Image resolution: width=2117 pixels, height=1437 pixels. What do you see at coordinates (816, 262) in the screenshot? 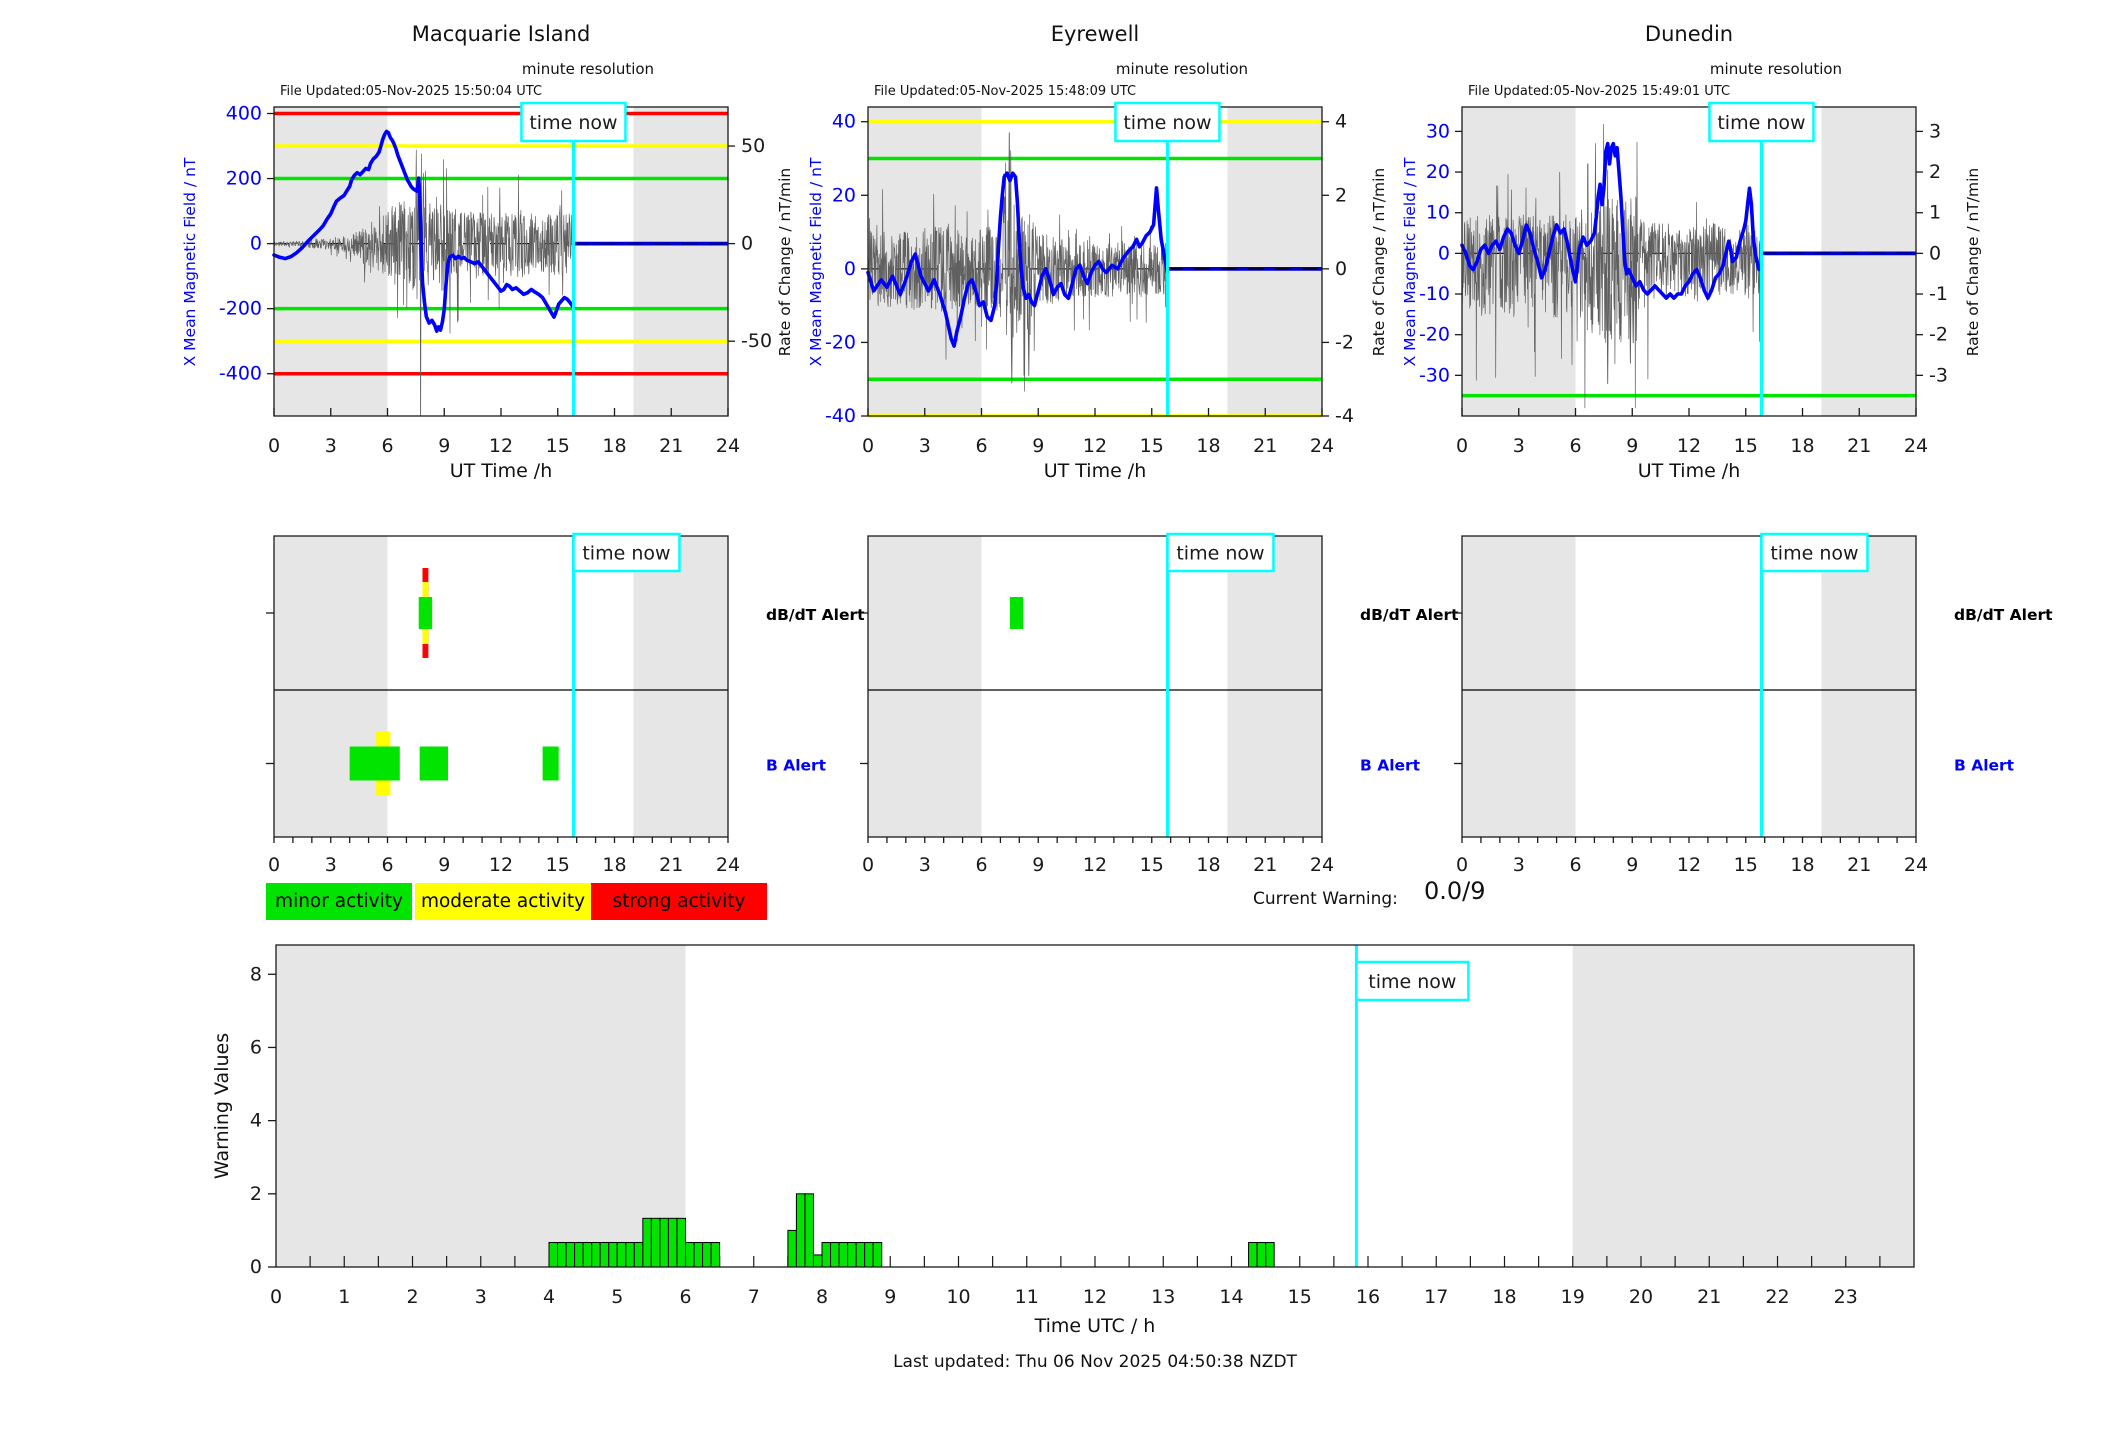
I see `y-axis-label-mean-field-eyrewell: X Mean Magnetic Field / nT` at bounding box center [816, 262].